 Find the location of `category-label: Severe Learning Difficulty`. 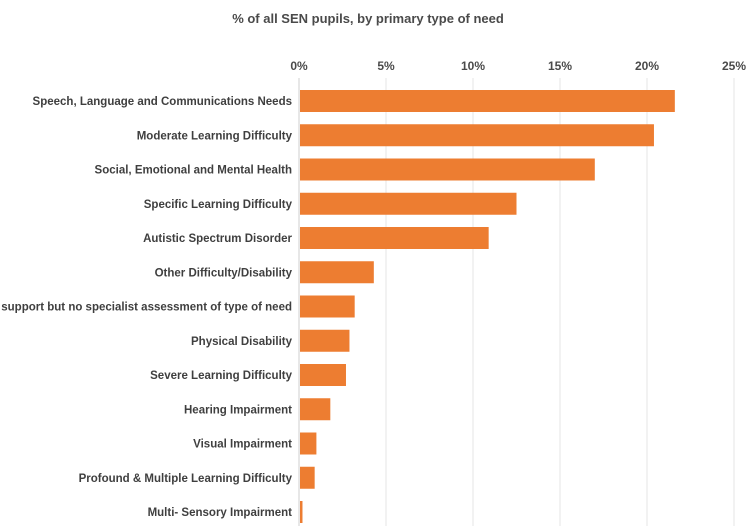

category-label: Severe Learning Difficulty is located at coordinates (221, 376).